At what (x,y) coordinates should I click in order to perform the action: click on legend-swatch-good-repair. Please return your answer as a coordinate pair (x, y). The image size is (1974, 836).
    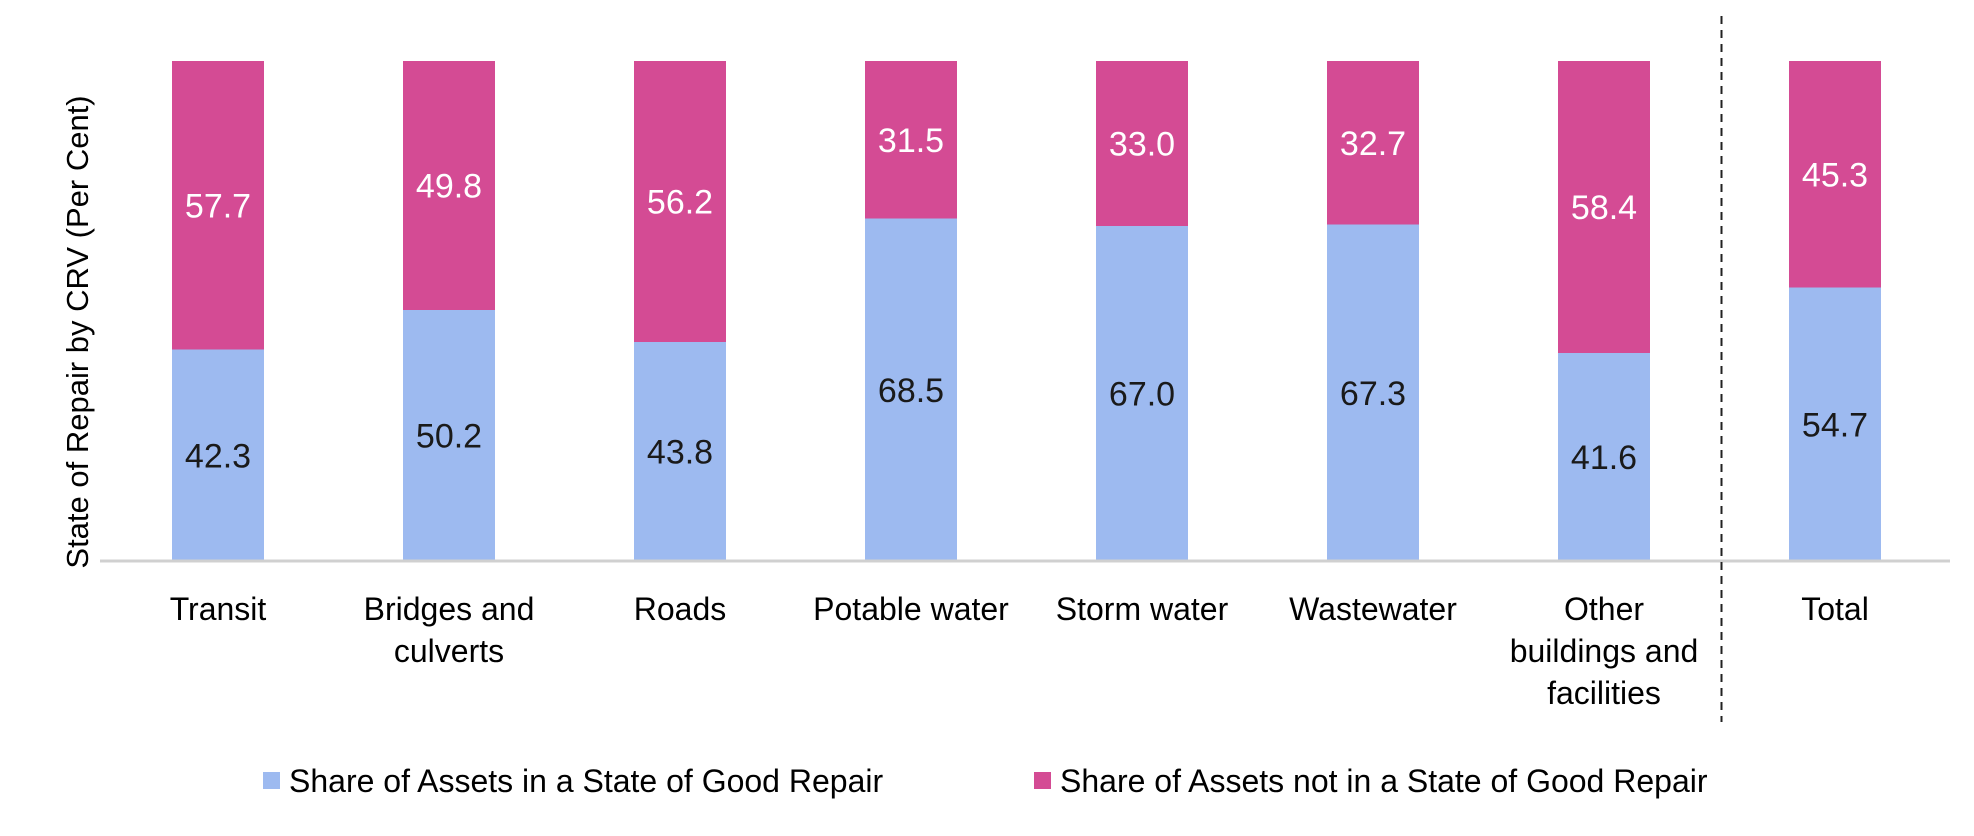
    Looking at the image, I should click on (271, 780).